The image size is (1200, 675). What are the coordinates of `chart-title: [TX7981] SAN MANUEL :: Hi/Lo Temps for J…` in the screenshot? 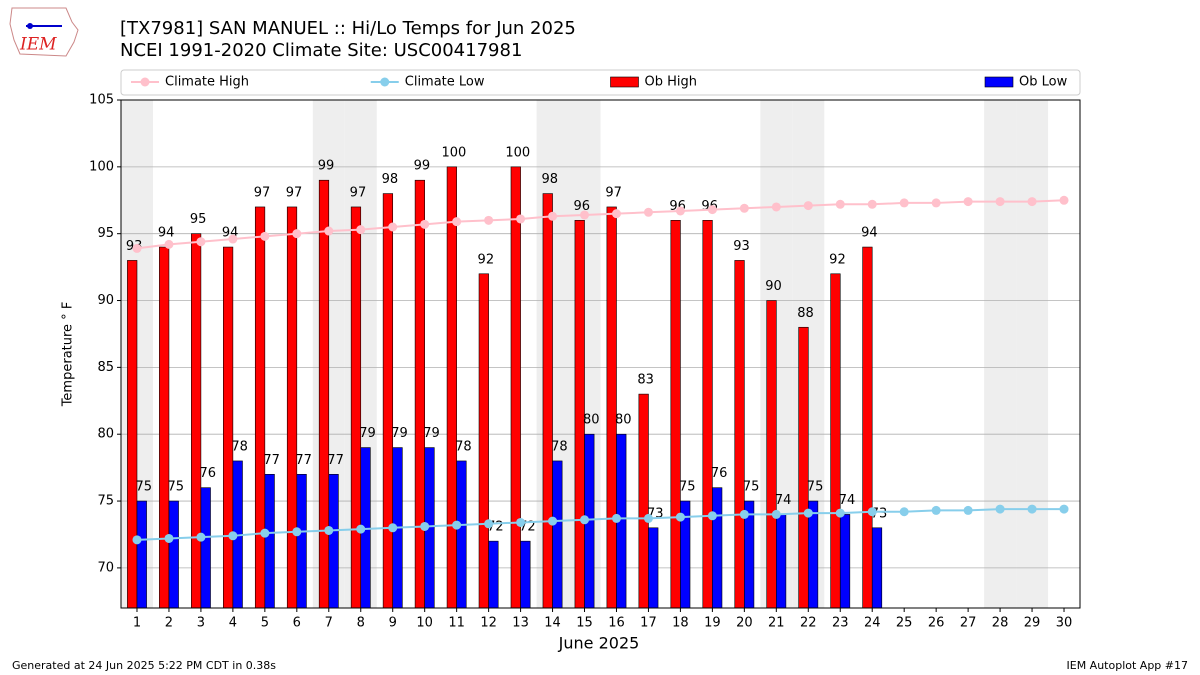 It's located at (348, 28).